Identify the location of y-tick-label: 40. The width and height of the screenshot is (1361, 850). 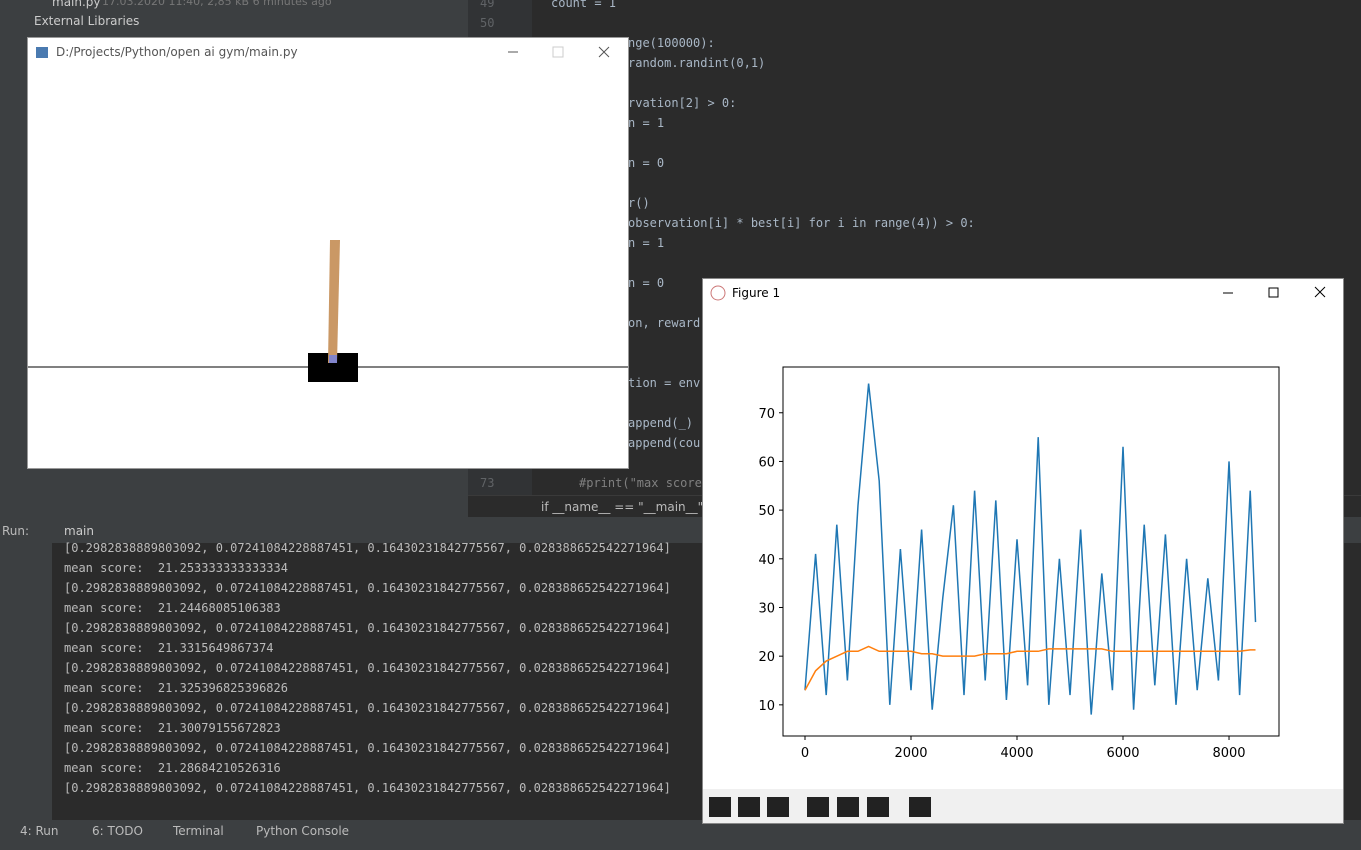
(766, 560).